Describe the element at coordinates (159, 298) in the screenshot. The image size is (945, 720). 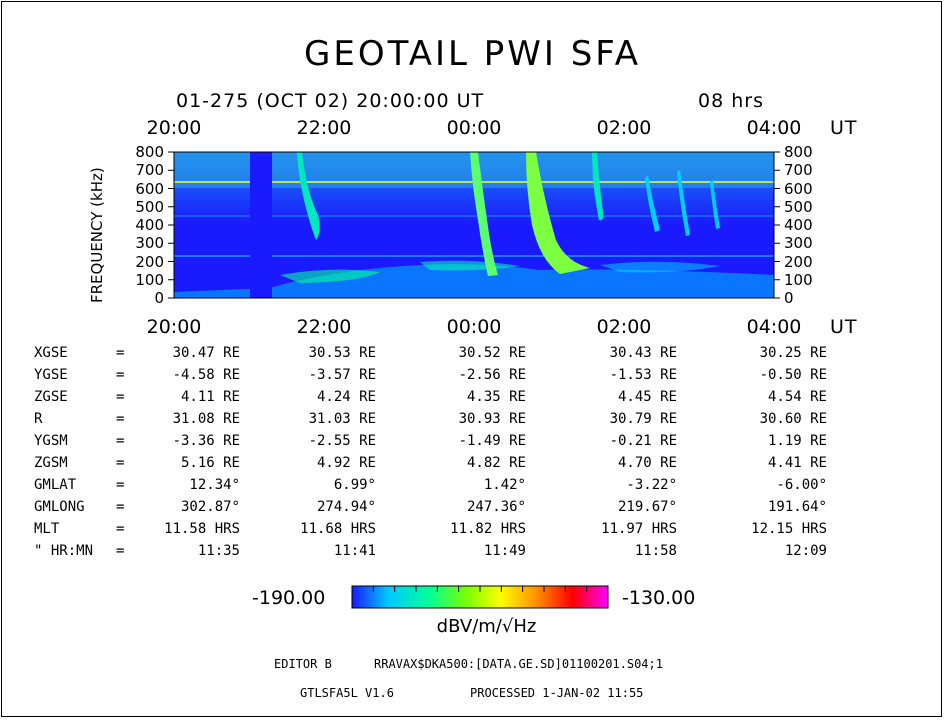
I see `y-tick-label-left: 0` at that location.